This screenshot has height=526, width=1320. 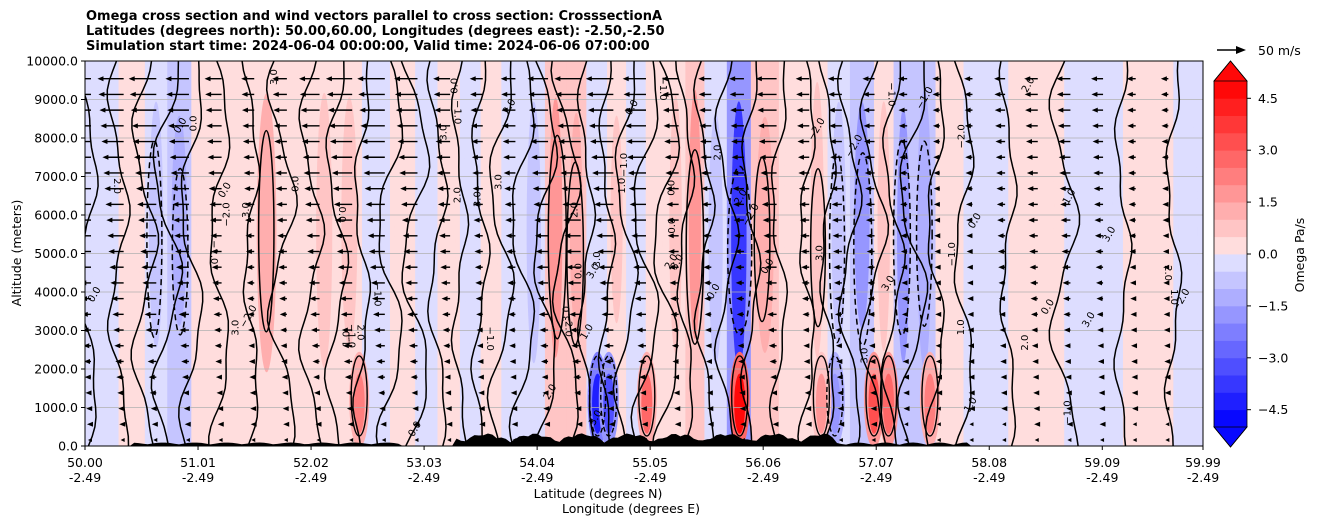 I want to click on colorbar-segment, so click(x=1230, y=90).